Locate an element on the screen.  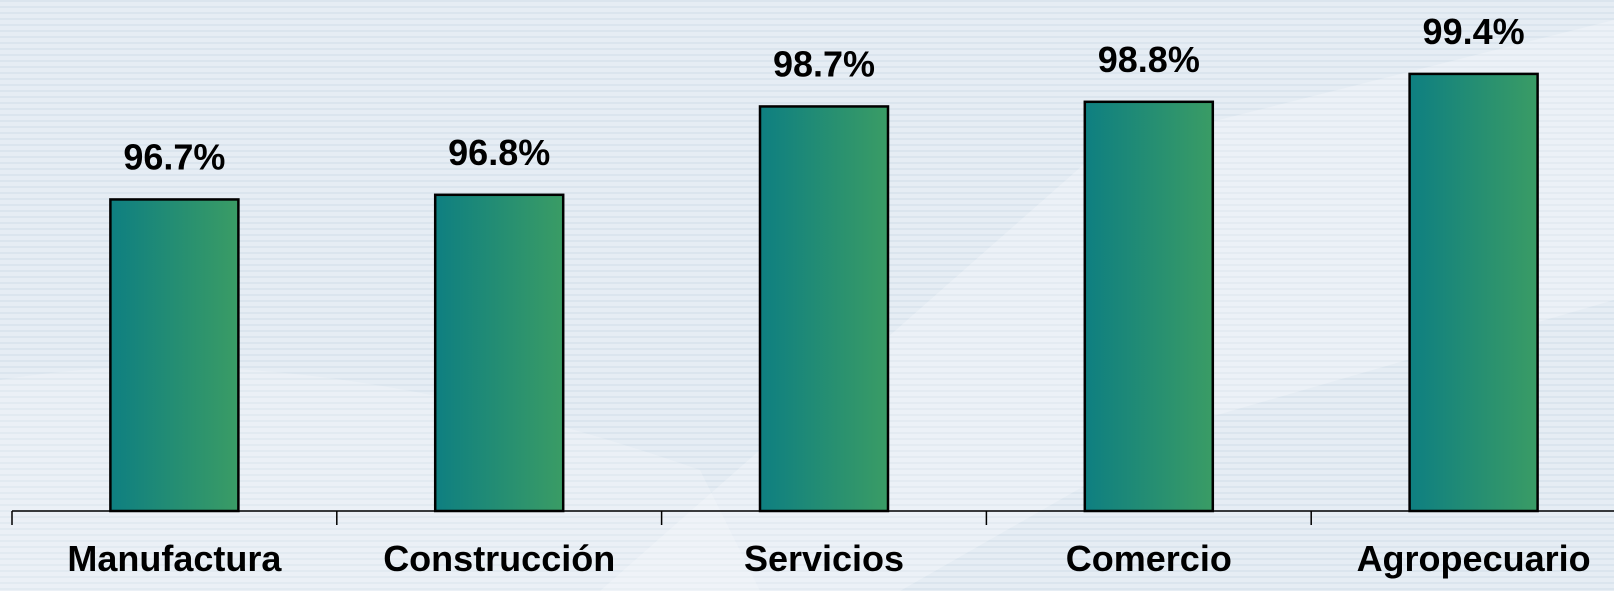
x-tick-label: Comercio is located at coordinates (1149, 558).